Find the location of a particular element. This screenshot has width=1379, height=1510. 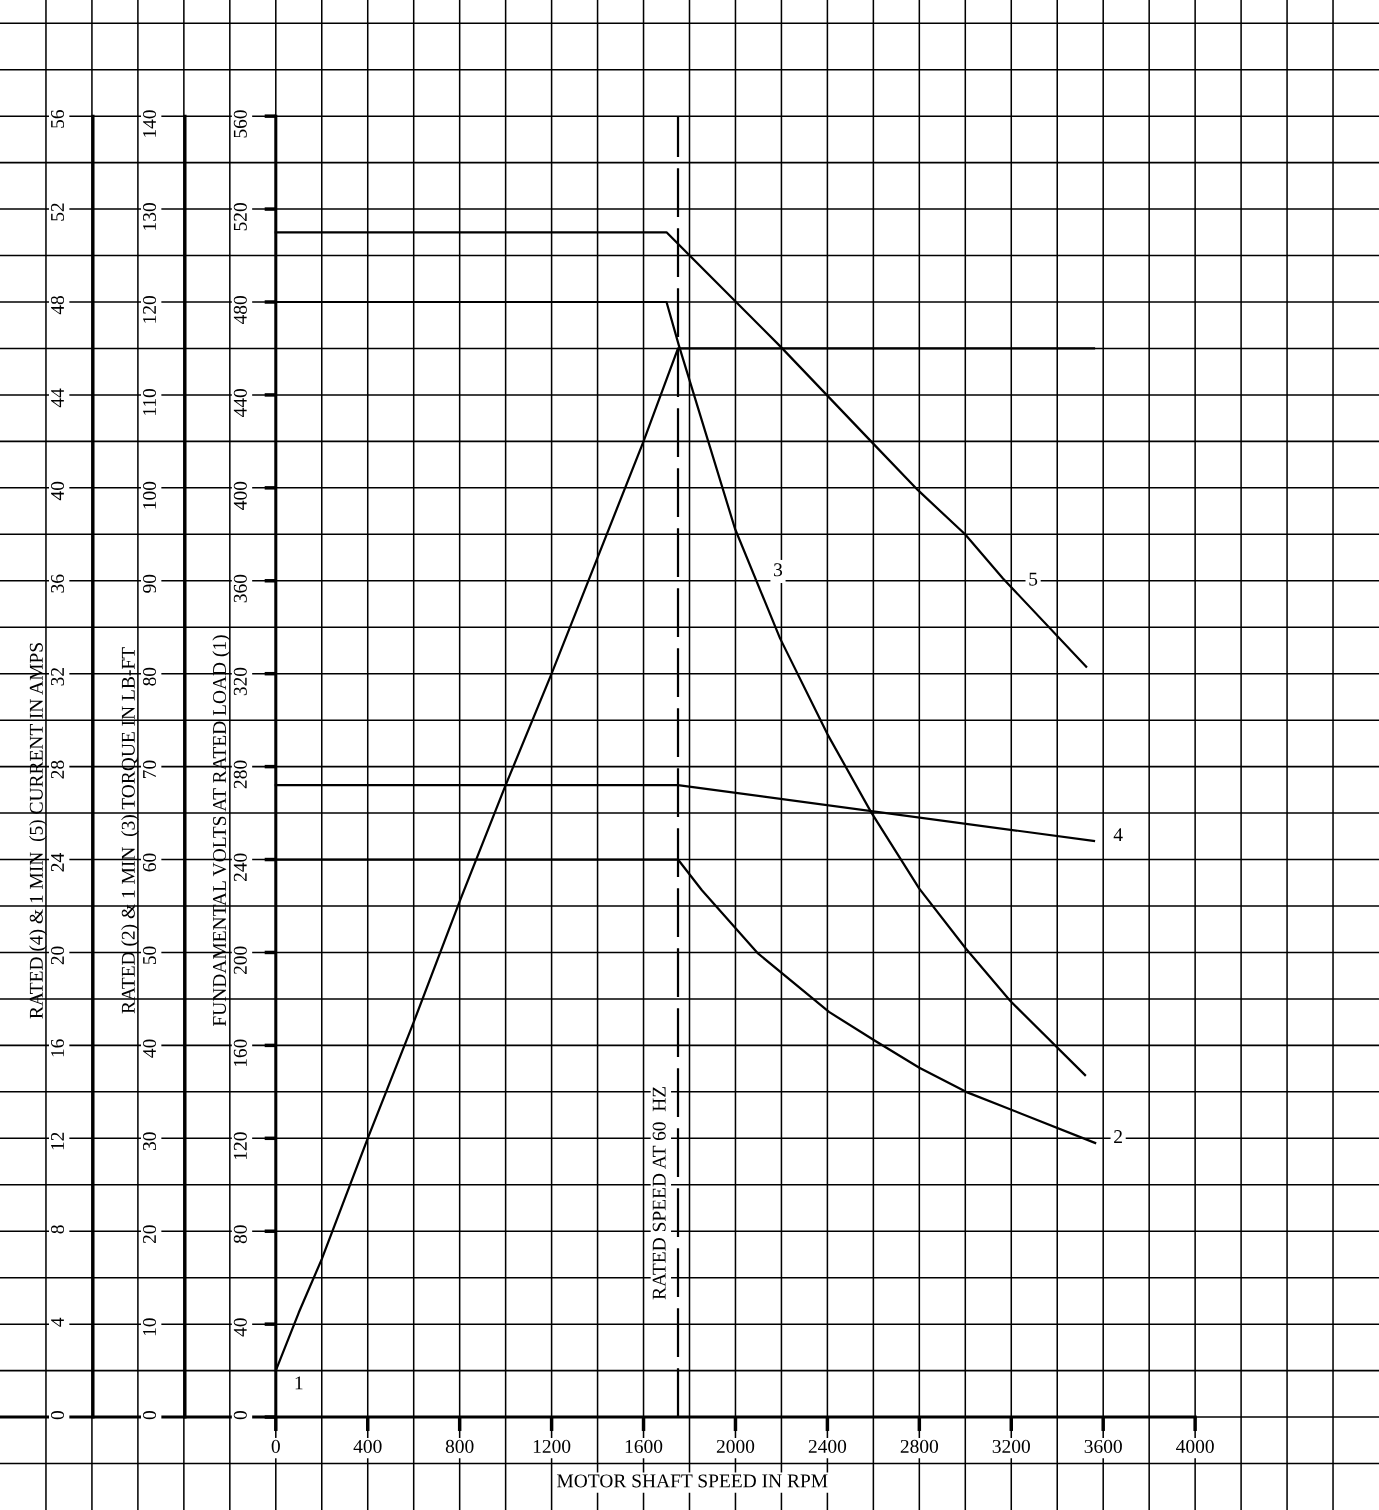

y2-tick-label: 90 is located at coordinates (149, 583).